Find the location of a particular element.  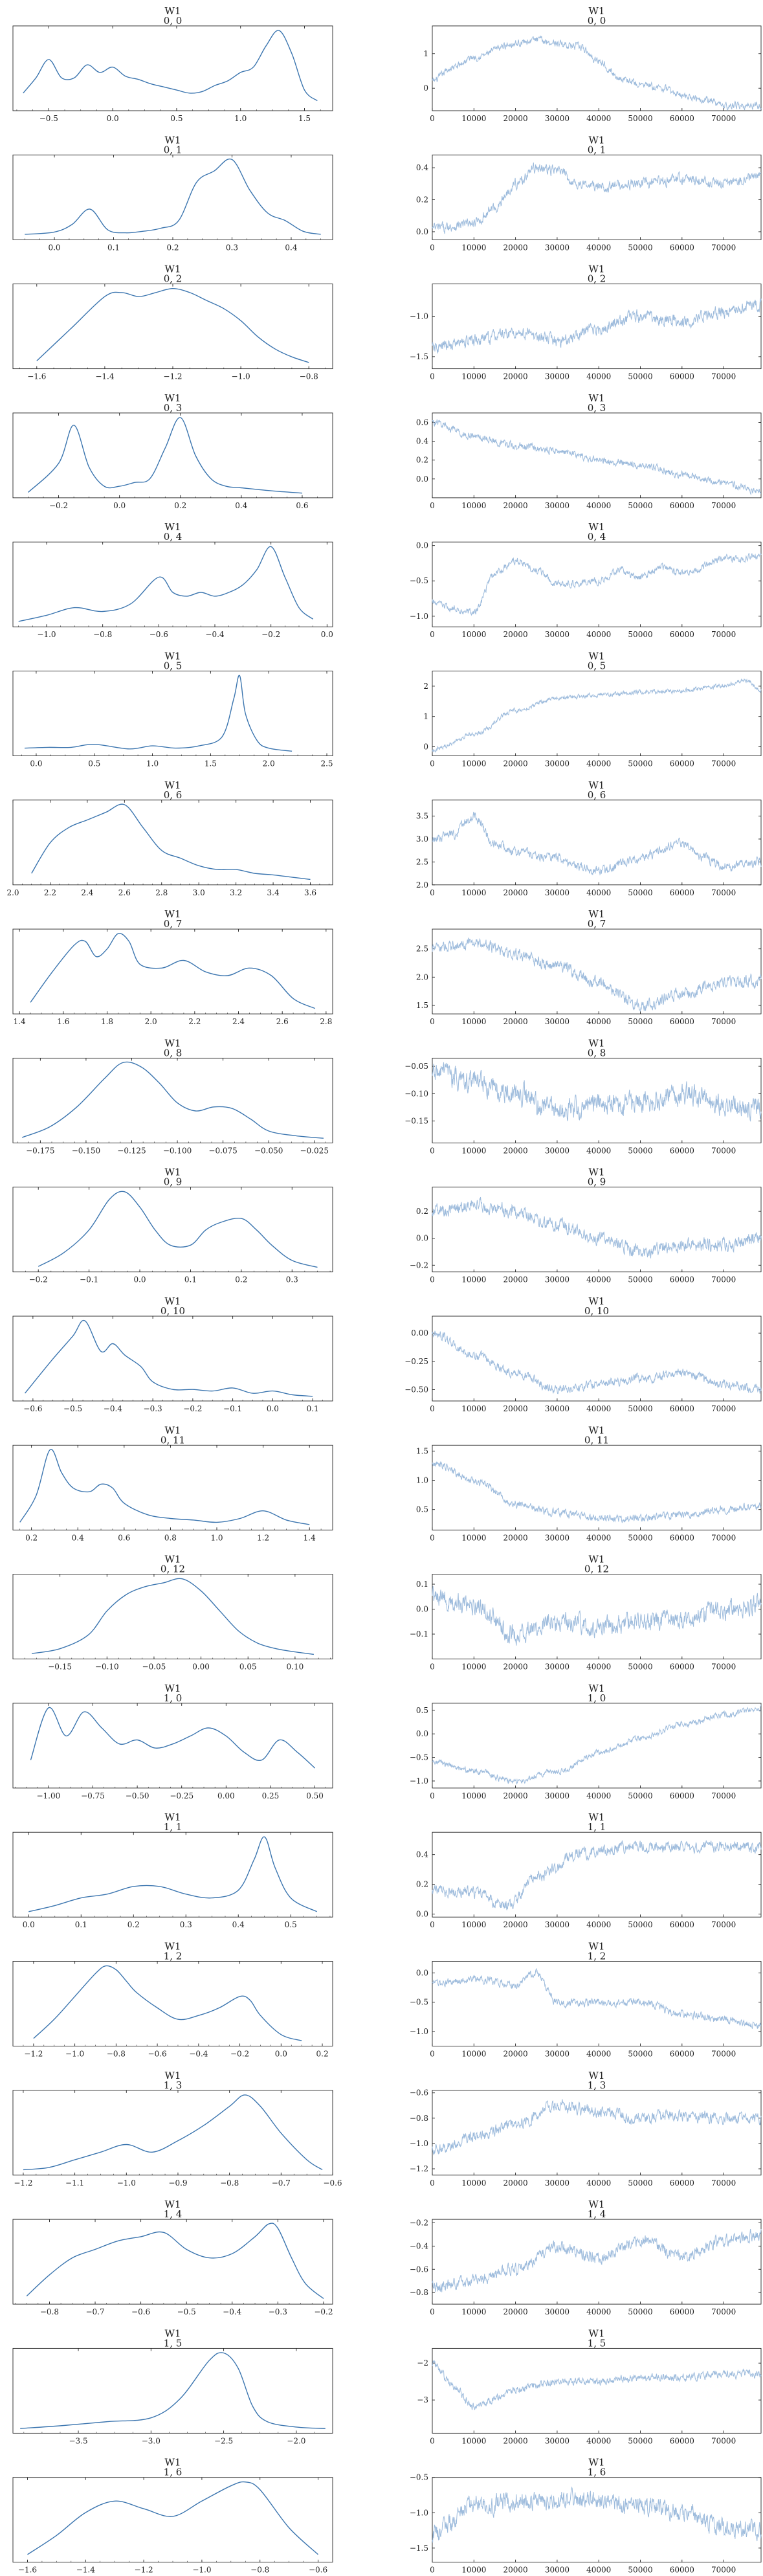

kde-line is located at coordinates (172, 1100).